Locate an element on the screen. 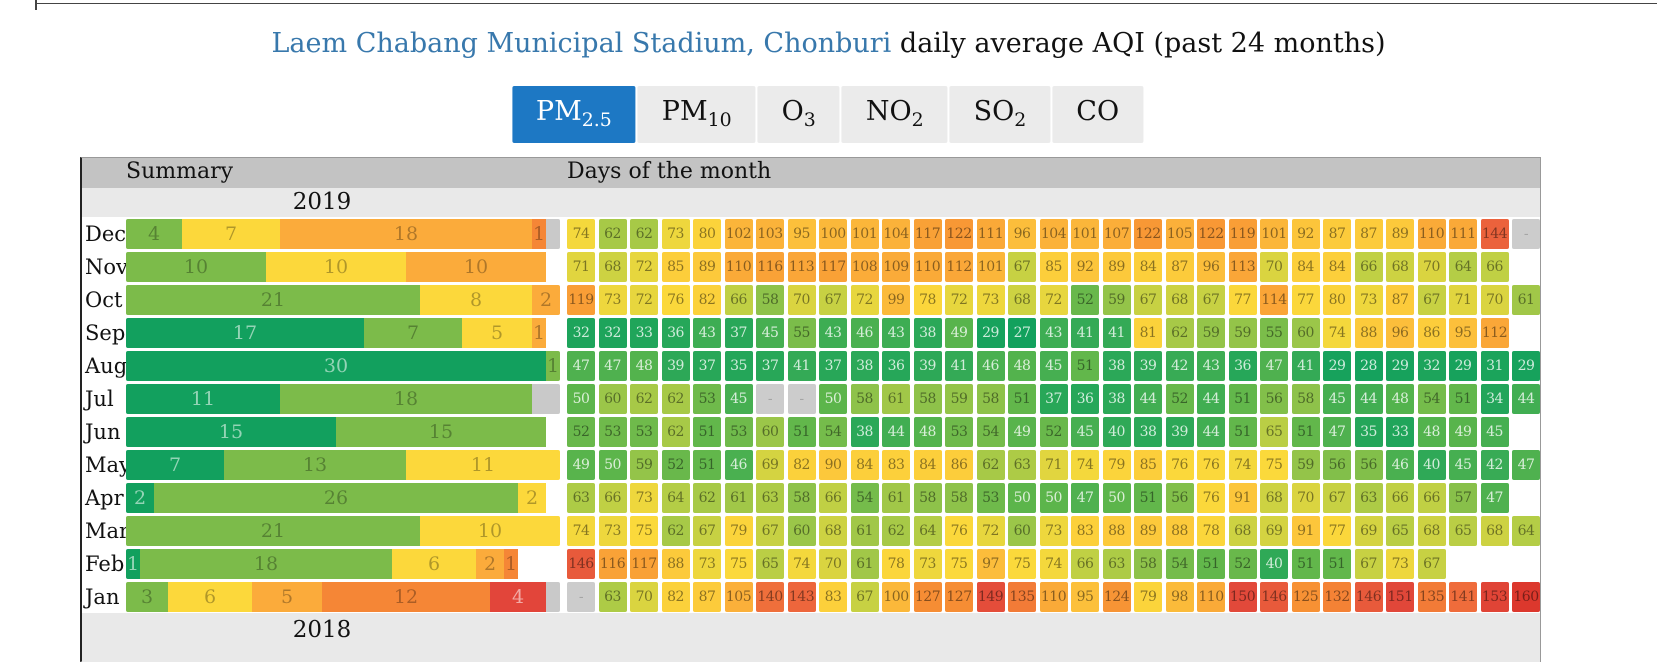  day-cell: - is located at coordinates (770, 398).